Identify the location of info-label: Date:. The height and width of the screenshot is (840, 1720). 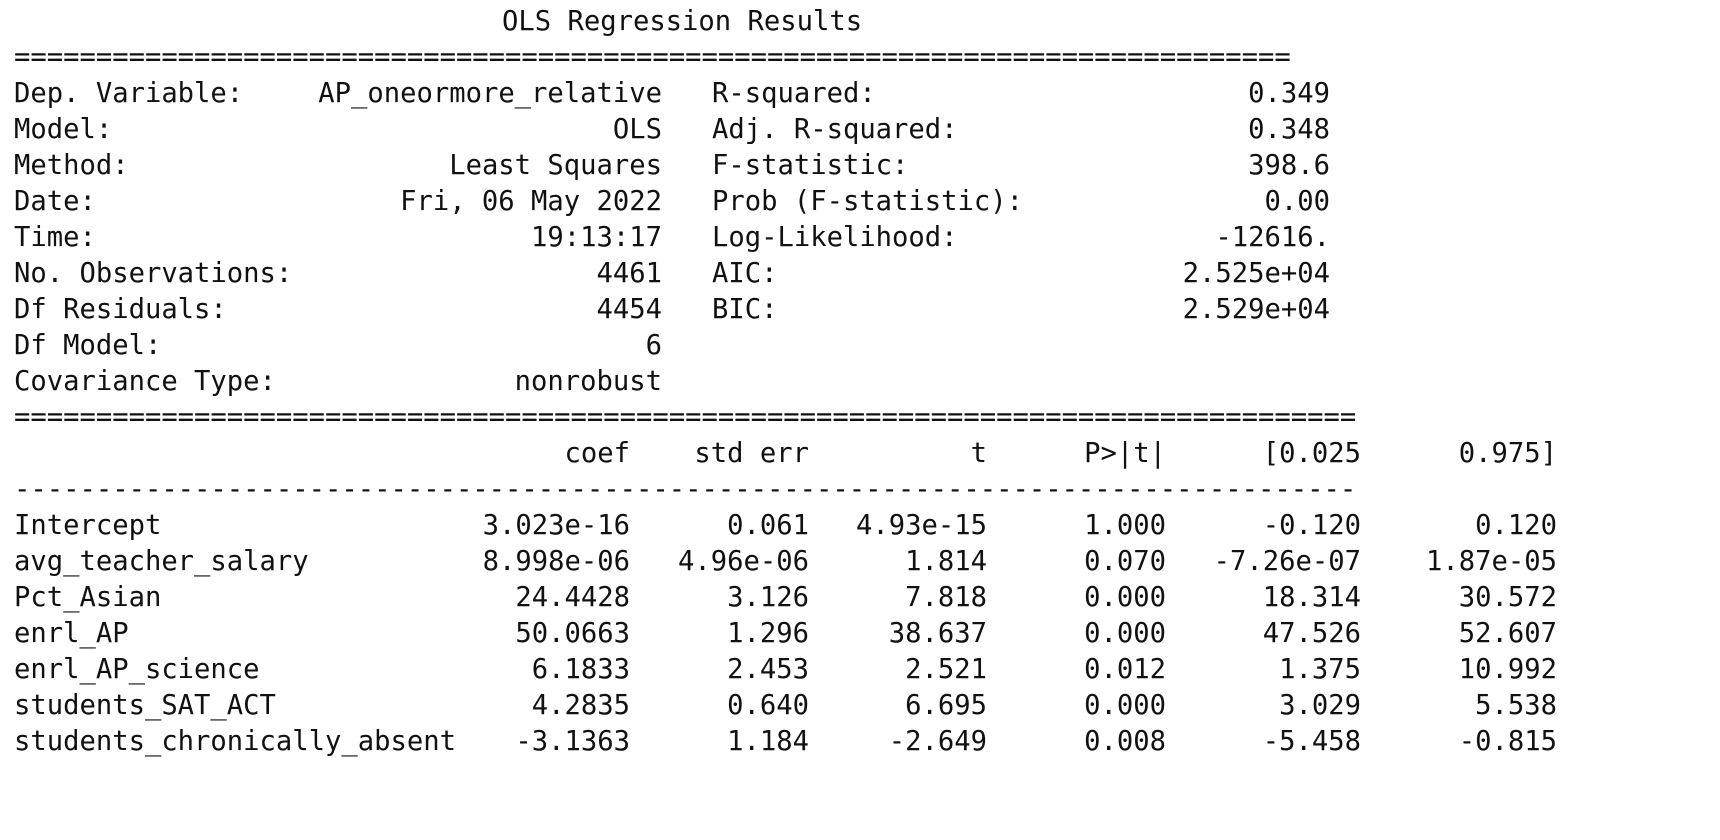
(55, 201).